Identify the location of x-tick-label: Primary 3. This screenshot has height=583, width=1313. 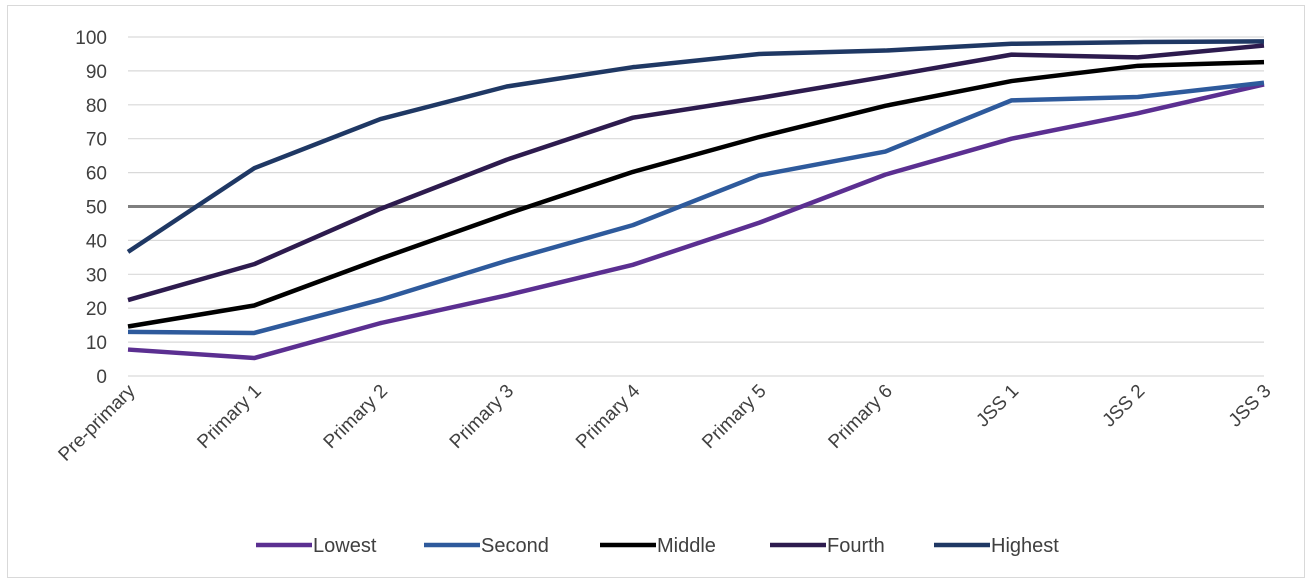
(482, 417).